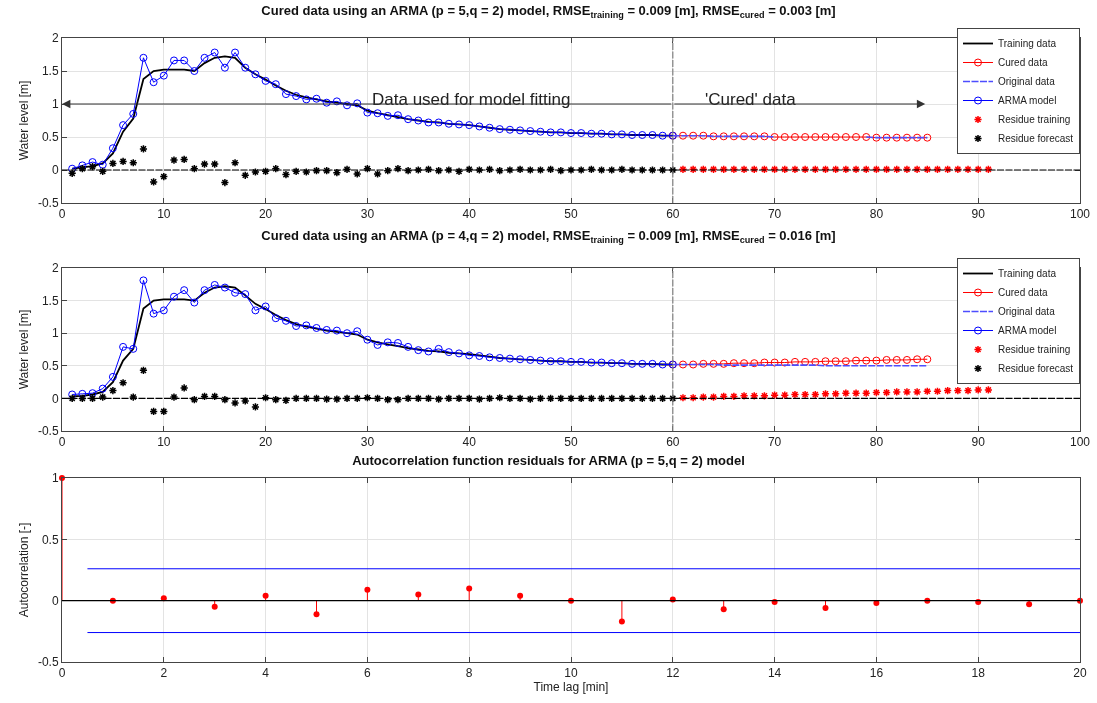  What do you see at coordinates (978, 673) in the screenshot?
I see `x-tick-label: 18` at bounding box center [978, 673].